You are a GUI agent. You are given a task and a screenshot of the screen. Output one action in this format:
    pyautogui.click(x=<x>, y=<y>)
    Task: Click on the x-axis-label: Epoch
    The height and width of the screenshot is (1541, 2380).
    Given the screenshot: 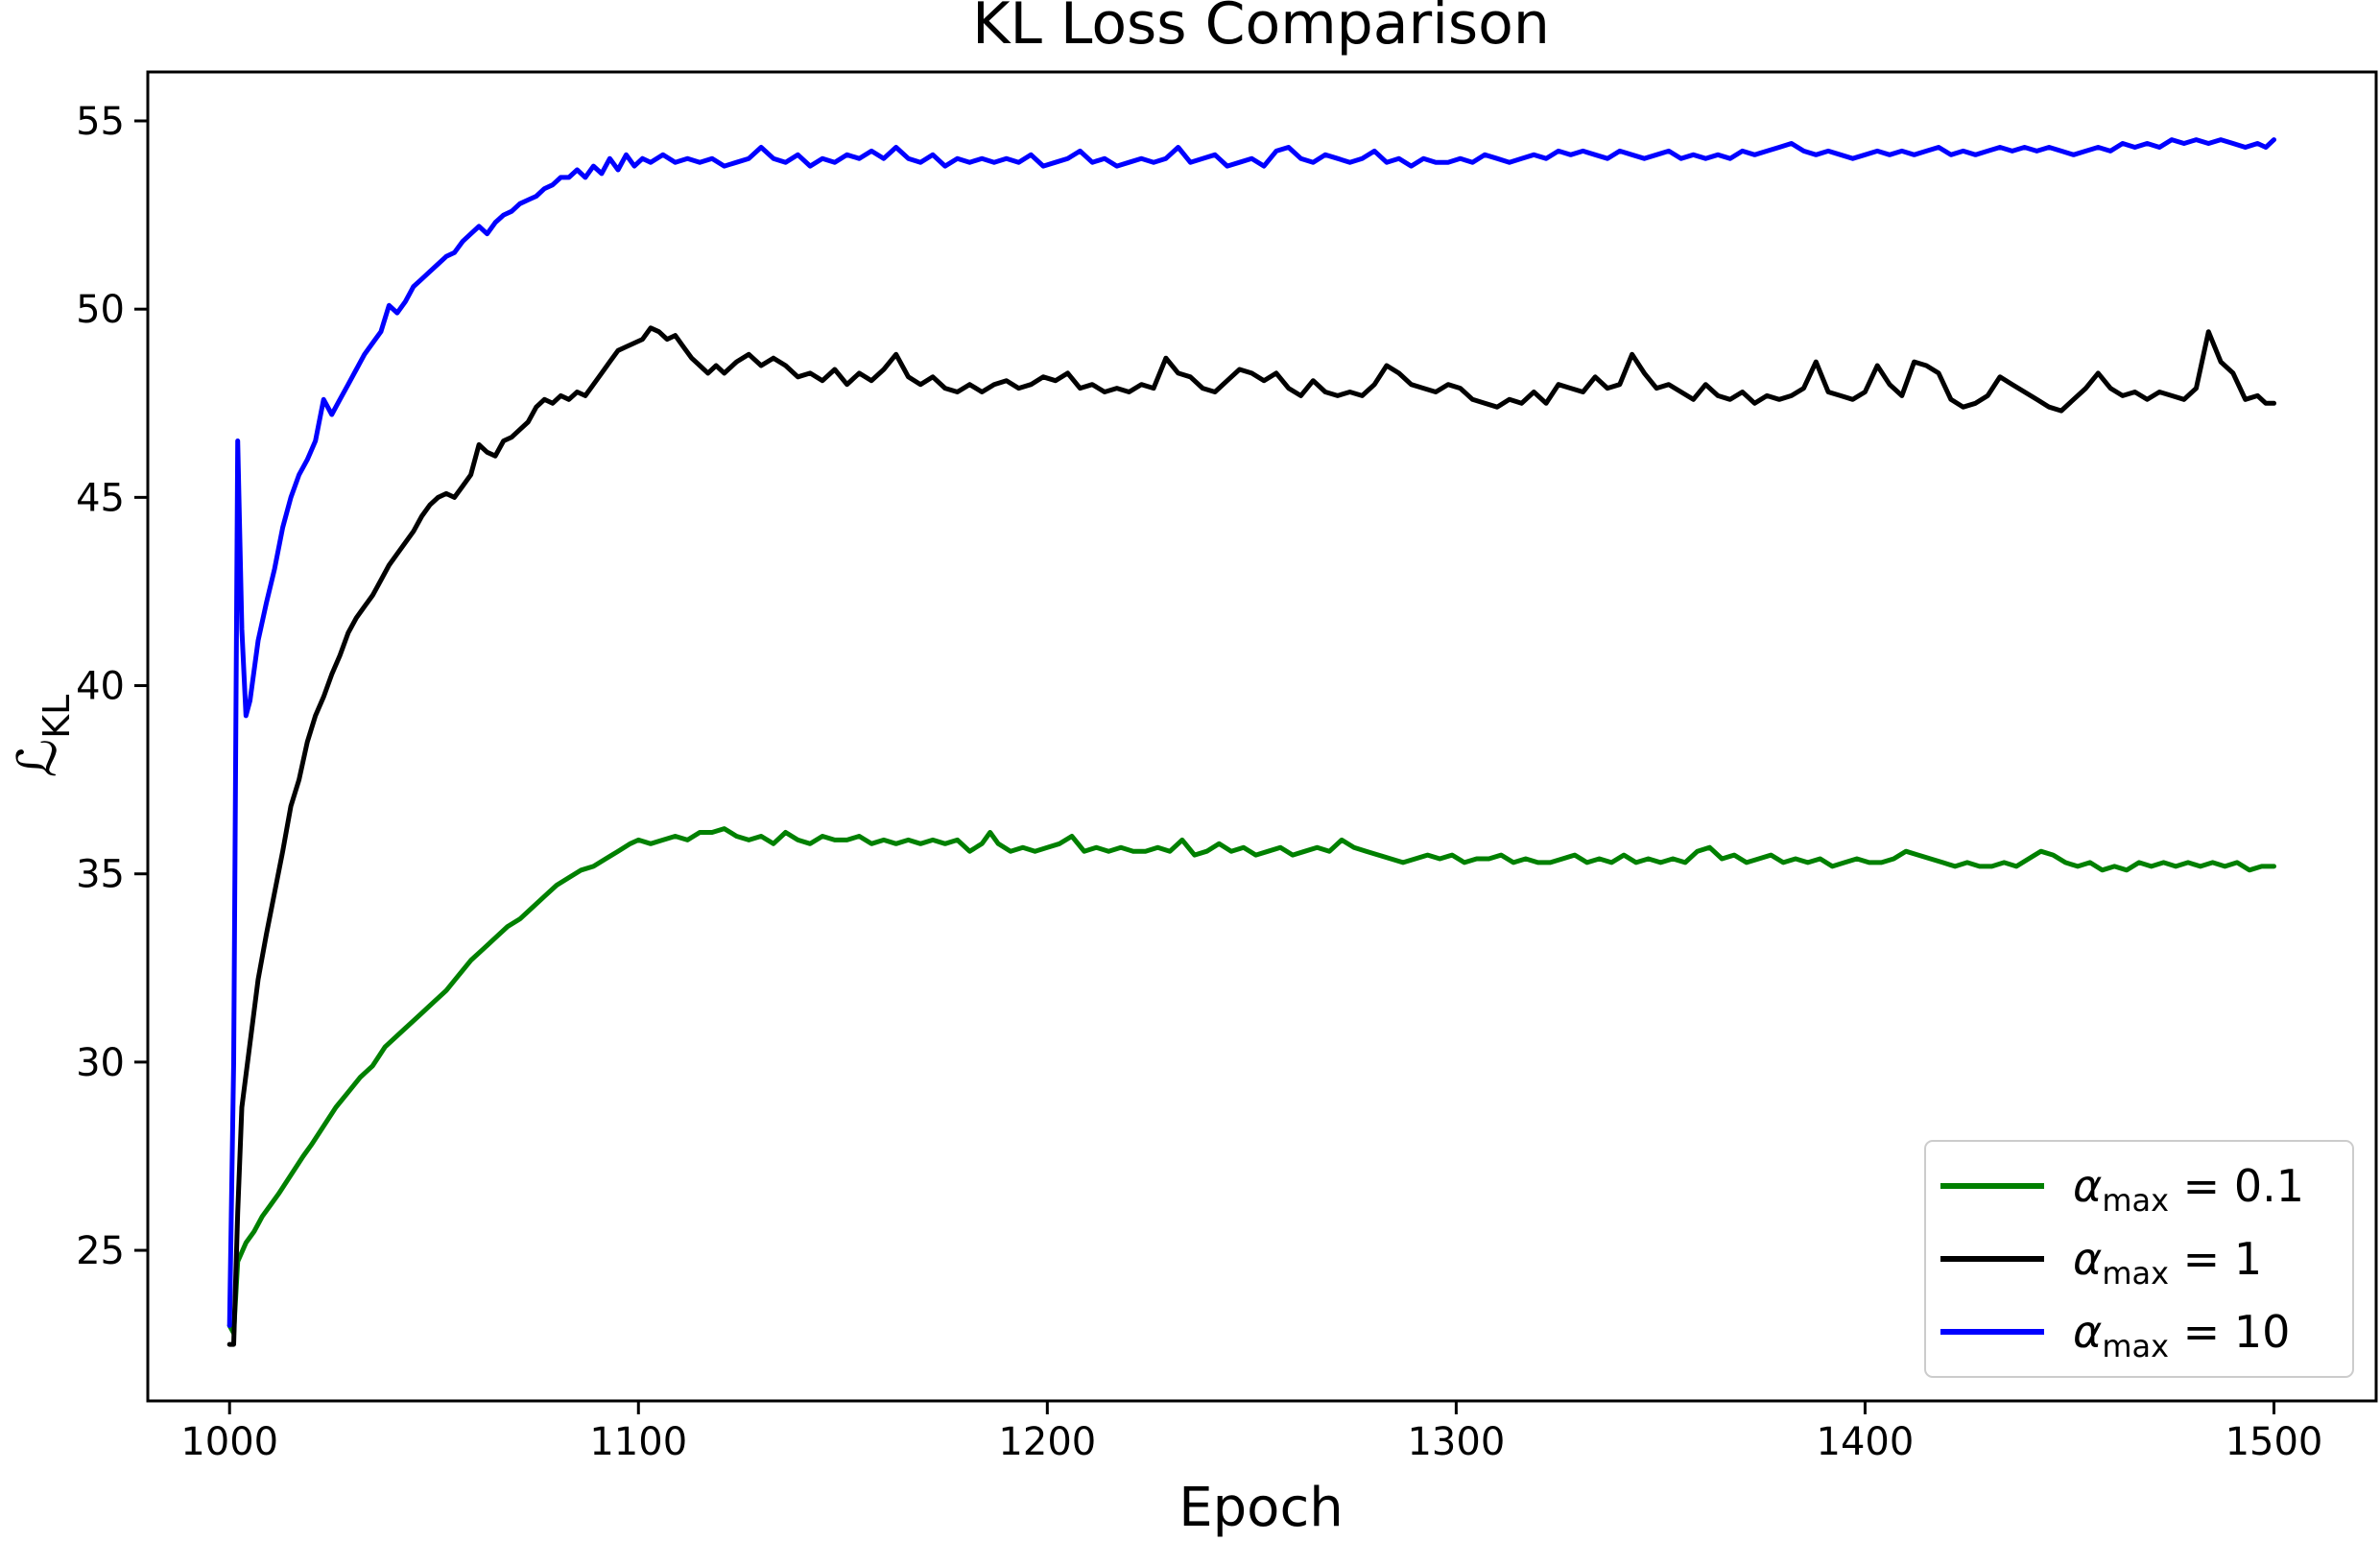 What is the action you would take?
    pyautogui.click(x=1260, y=1508)
    